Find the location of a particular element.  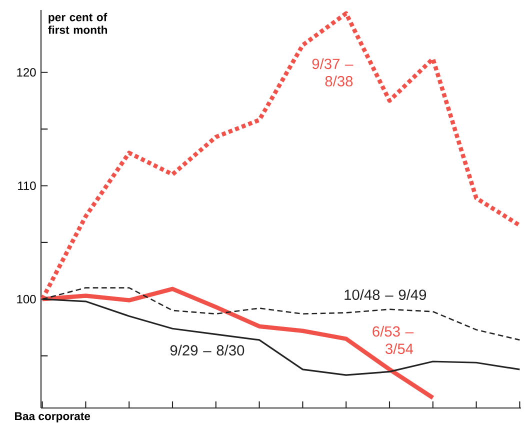

text: Baa corporate is located at coordinates (52, 417).